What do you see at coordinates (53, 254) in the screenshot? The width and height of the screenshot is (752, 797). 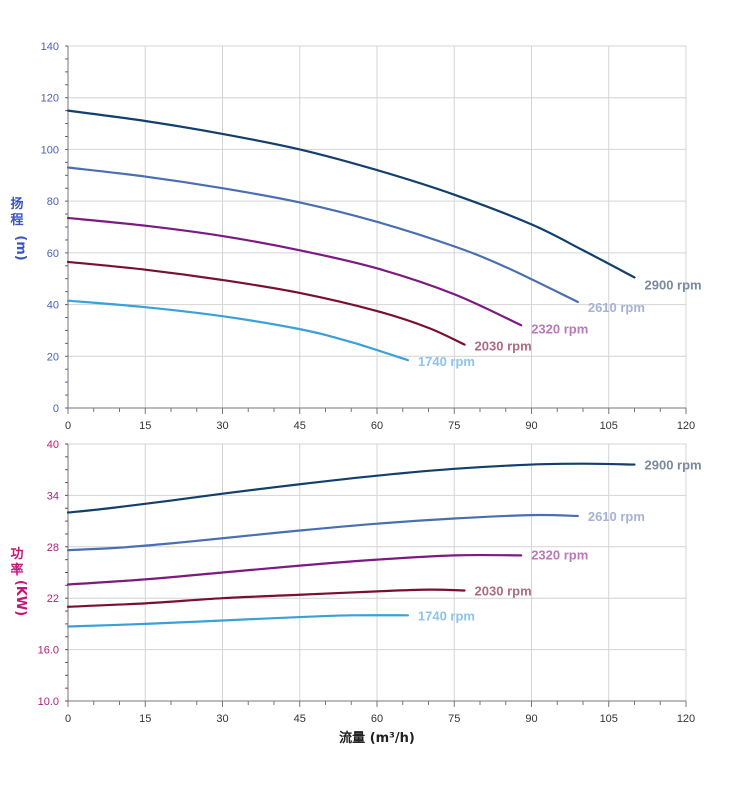 I see `y-tick-label: 60` at bounding box center [53, 254].